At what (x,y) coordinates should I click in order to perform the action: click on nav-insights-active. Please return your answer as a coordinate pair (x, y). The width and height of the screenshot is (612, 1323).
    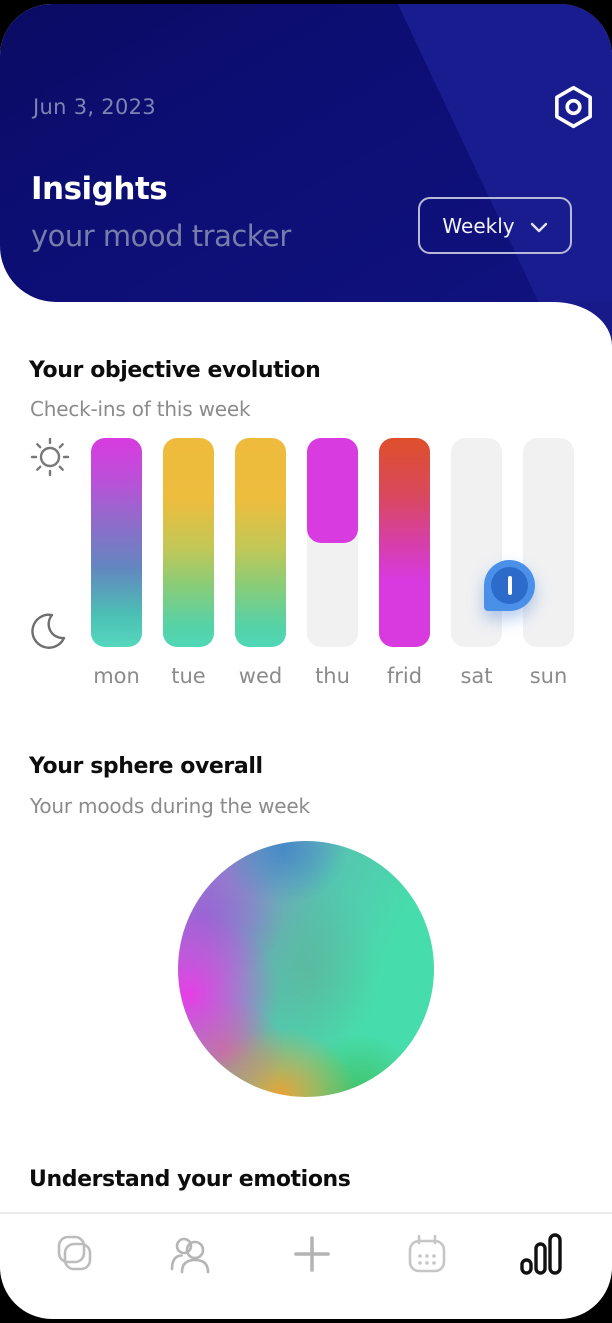
    Looking at the image, I should click on (541, 1254).